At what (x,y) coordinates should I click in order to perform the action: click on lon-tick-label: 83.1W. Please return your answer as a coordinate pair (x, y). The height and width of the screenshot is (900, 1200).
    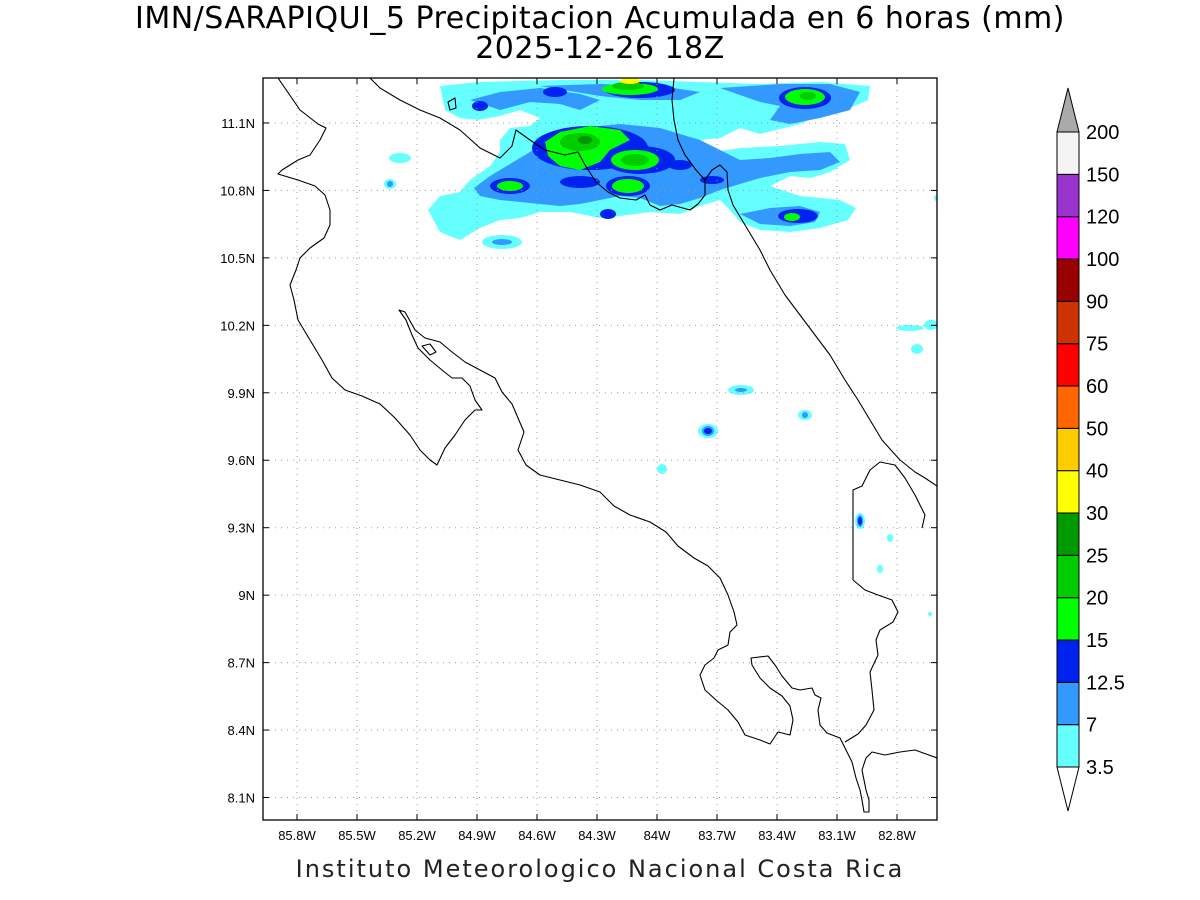
    Looking at the image, I should click on (837, 835).